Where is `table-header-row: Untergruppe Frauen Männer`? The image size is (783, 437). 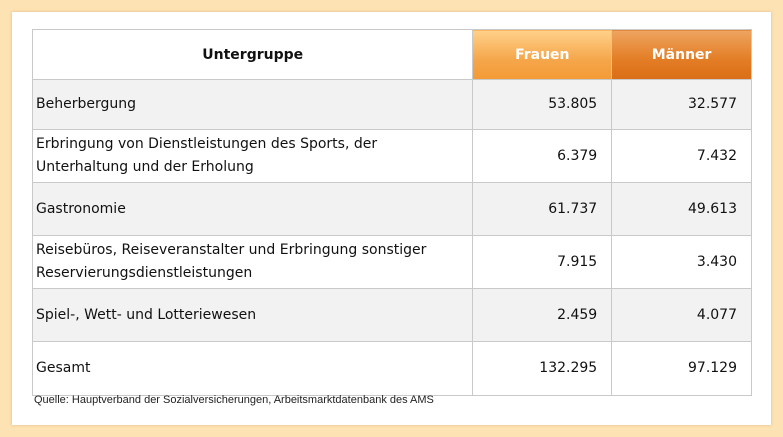 table-header-row: Untergruppe Frauen Männer is located at coordinates (391, 54).